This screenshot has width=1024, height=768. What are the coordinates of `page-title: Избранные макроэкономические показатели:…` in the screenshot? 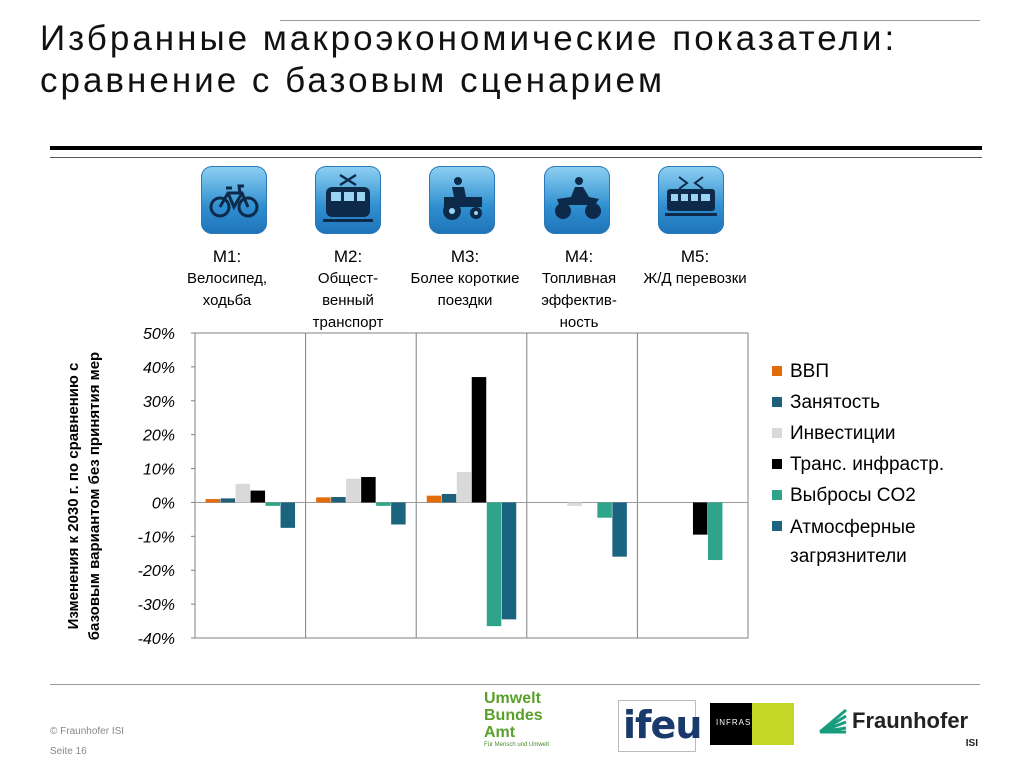 It's located at (469, 59).